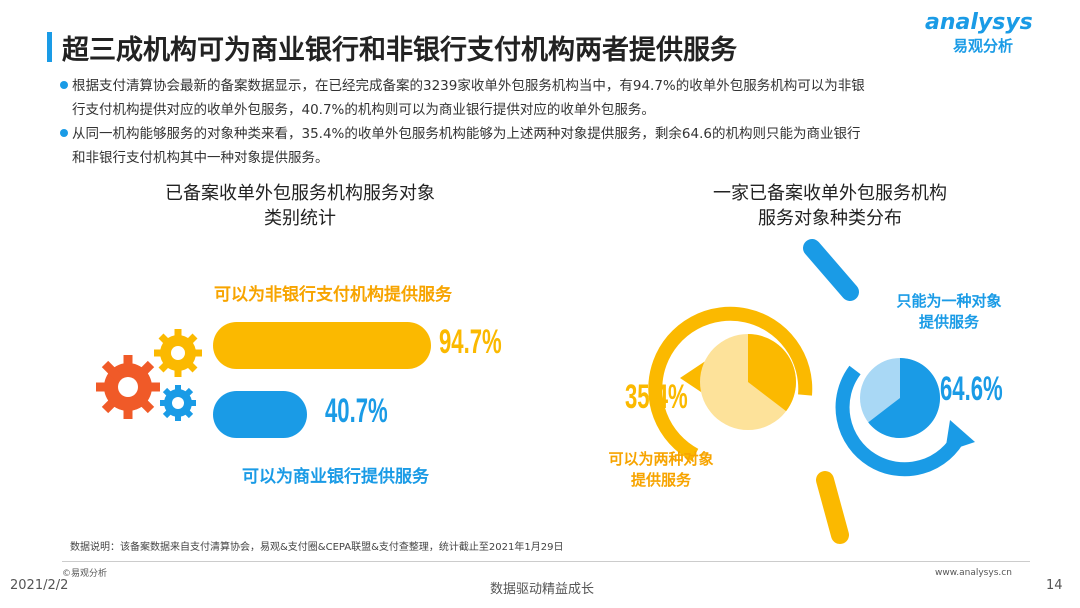 This screenshot has width=1080, height=608. What do you see at coordinates (983, 46) in the screenshot?
I see `logo-cn: 易观分析` at bounding box center [983, 46].